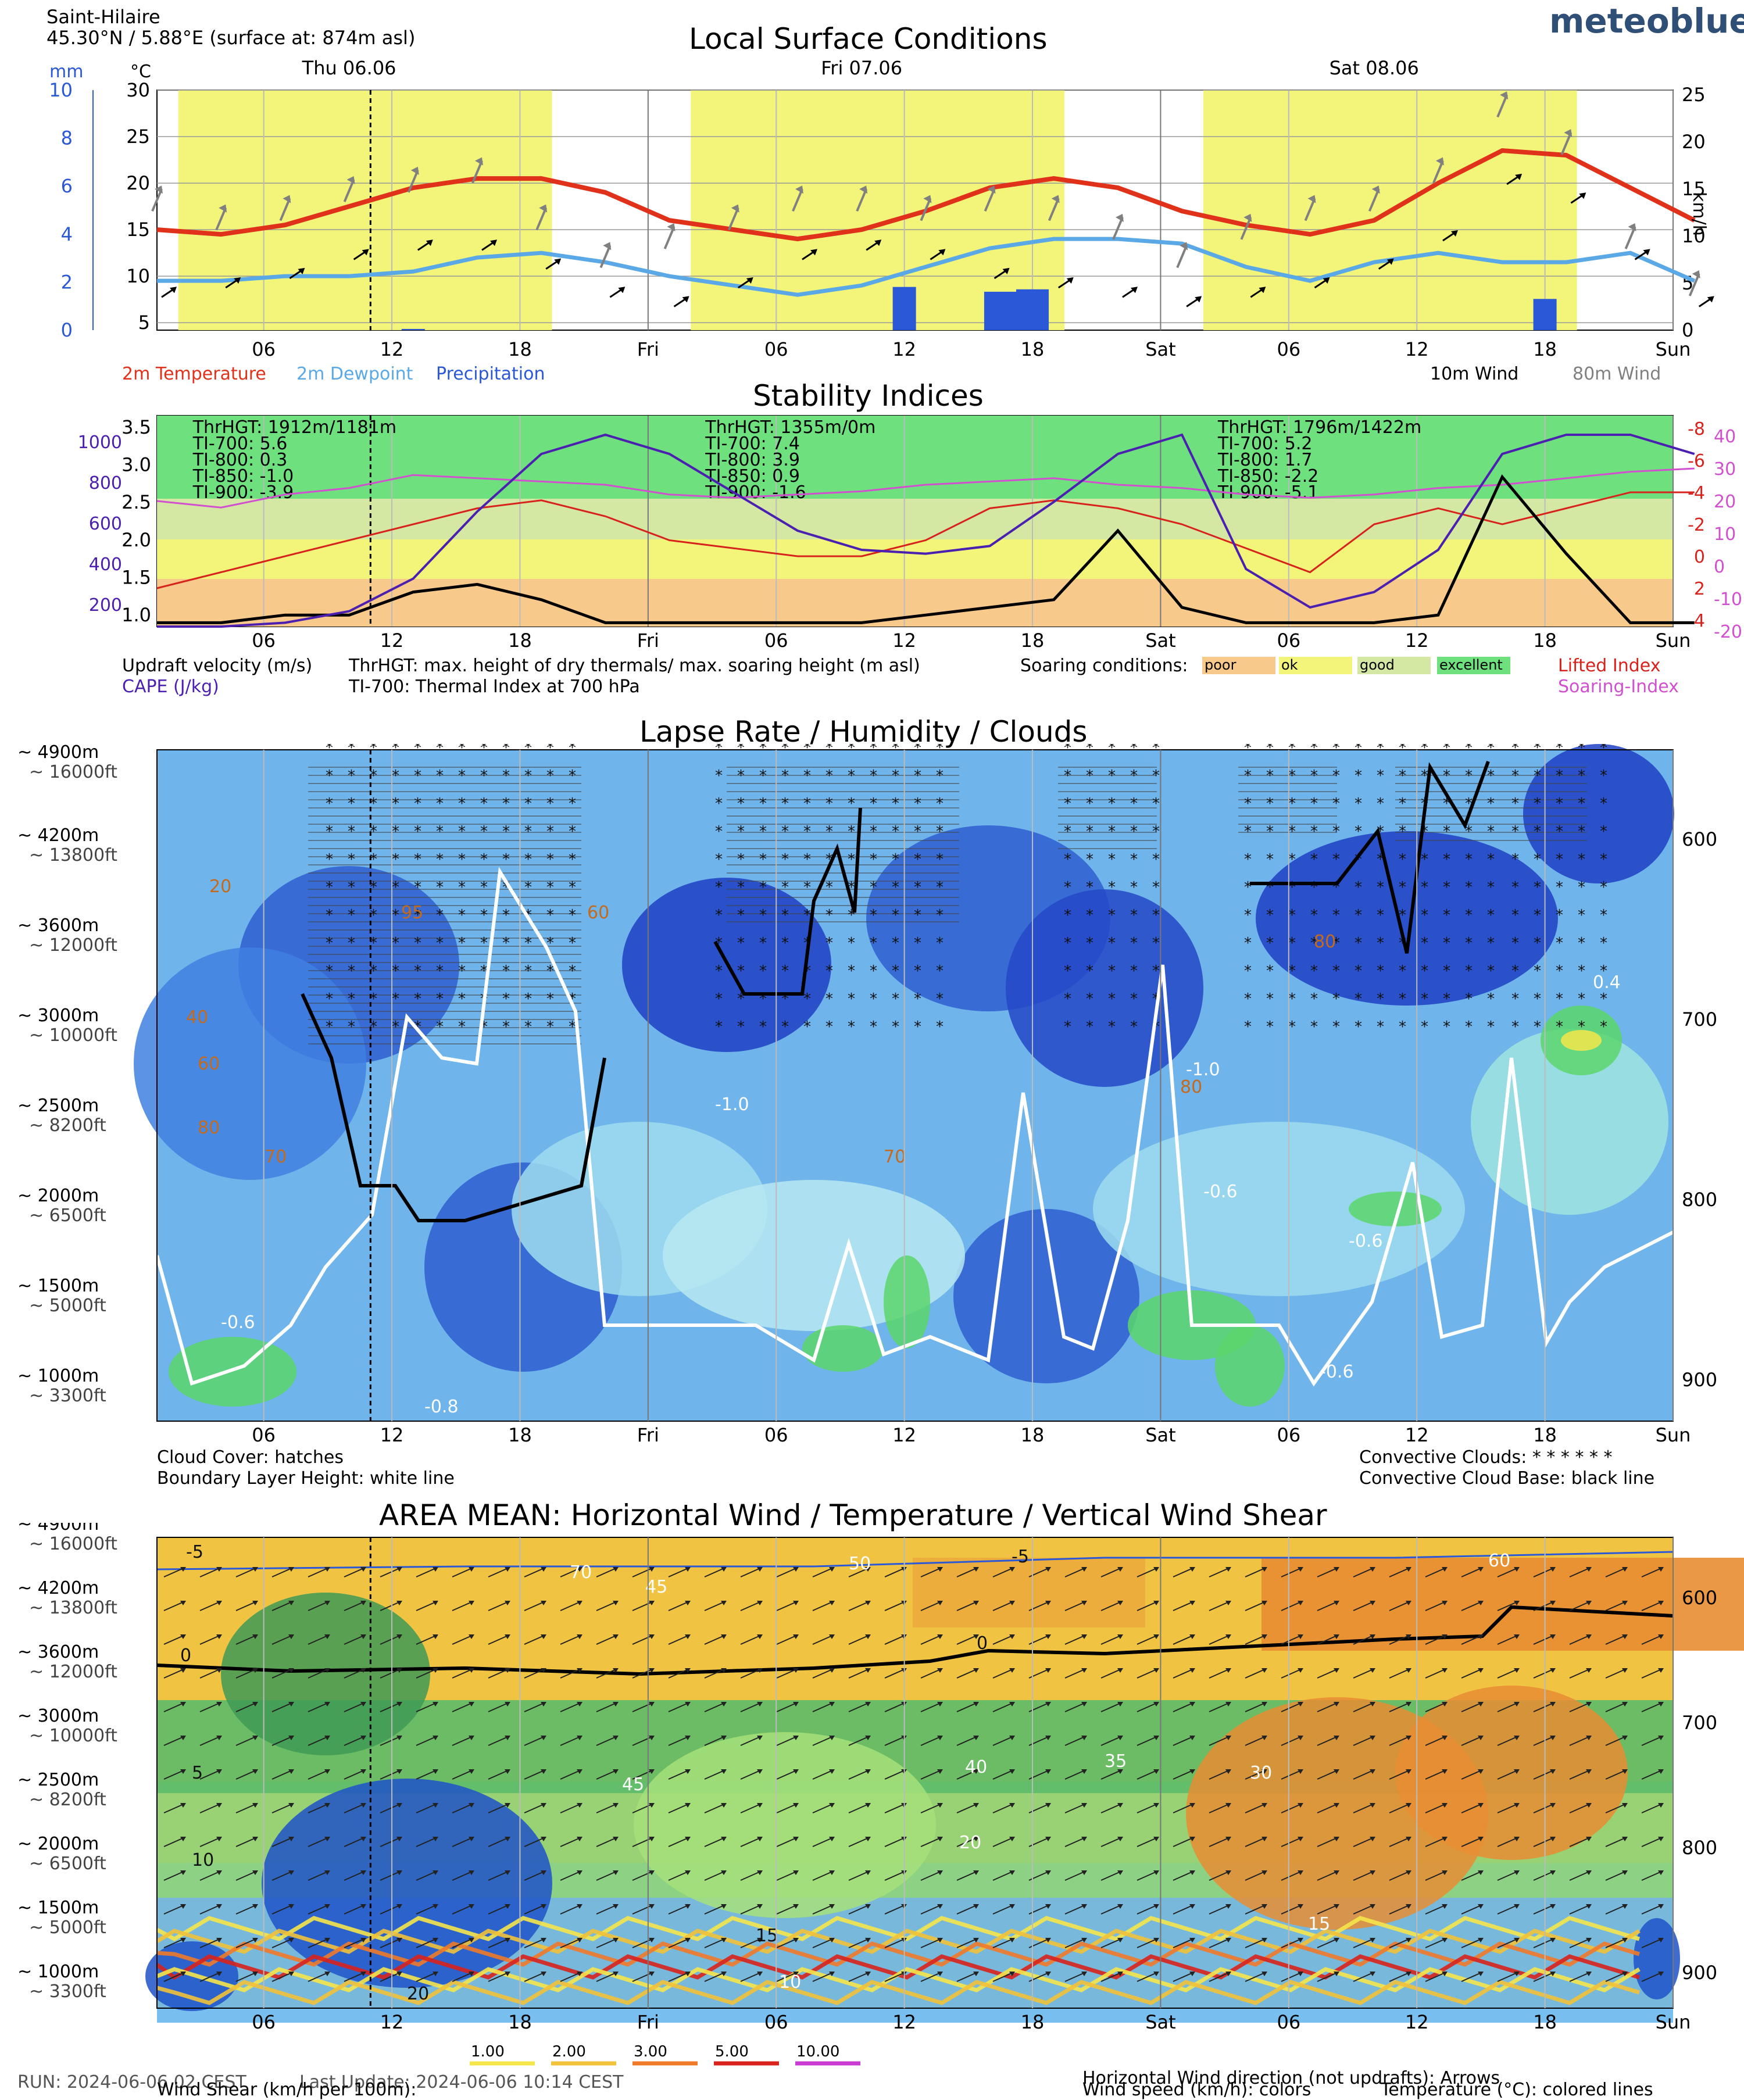 The width and height of the screenshot is (1744, 2100). Describe the element at coordinates (462, 859) in the screenshot. I see `p3-convective-star-0-788-207: *` at that location.